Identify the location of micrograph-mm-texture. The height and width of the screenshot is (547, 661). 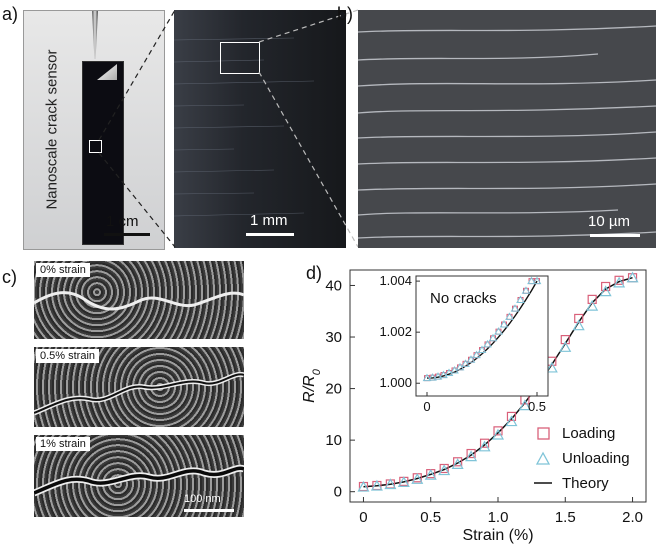
(260, 129).